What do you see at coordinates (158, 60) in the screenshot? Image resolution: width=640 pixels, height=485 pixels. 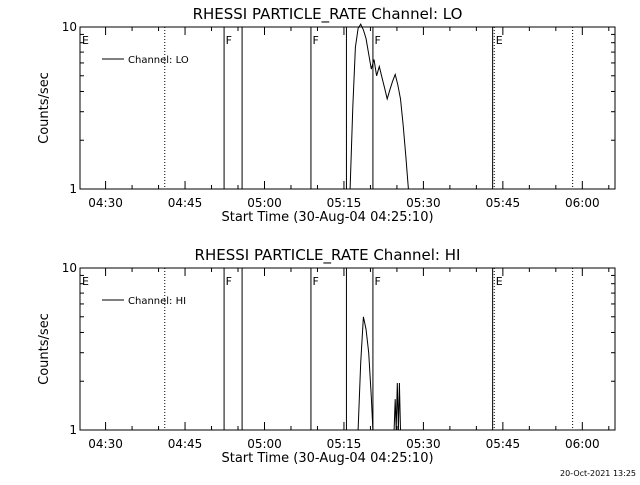 I see `legend-label: Channel: LO` at bounding box center [158, 60].